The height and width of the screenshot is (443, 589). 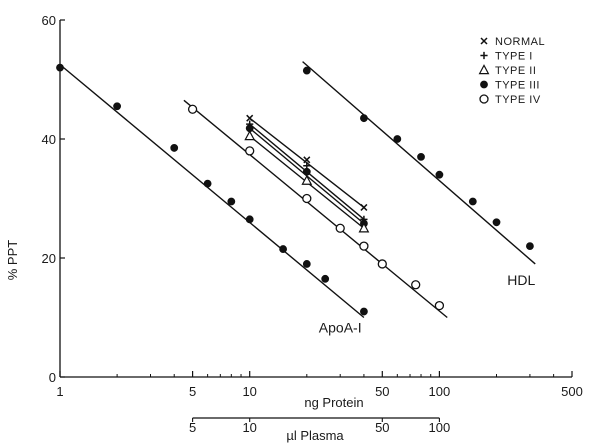 What do you see at coordinates (306, 171) in the screenshot?
I see `data-point-type-iii` at bounding box center [306, 171].